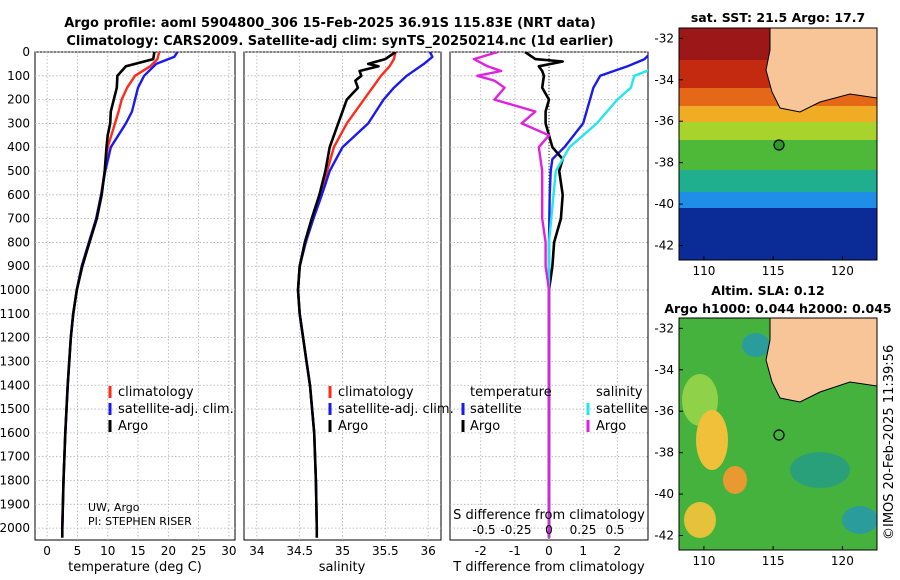 The width and height of the screenshot is (900, 580). I want to click on depth-tick-label: 300, so click(18, 123).